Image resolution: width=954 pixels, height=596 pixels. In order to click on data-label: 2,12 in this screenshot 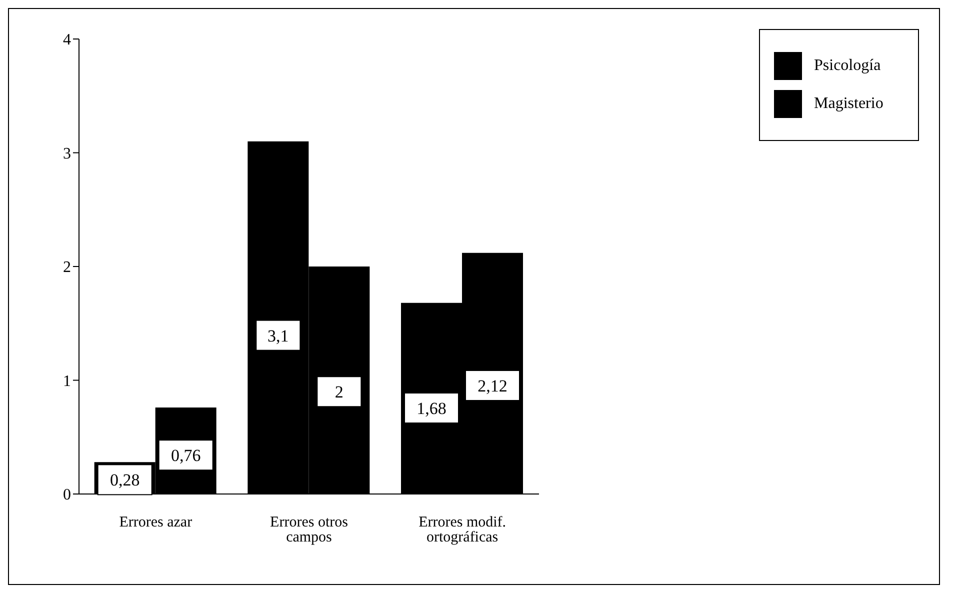, I will do `click(493, 386)`.